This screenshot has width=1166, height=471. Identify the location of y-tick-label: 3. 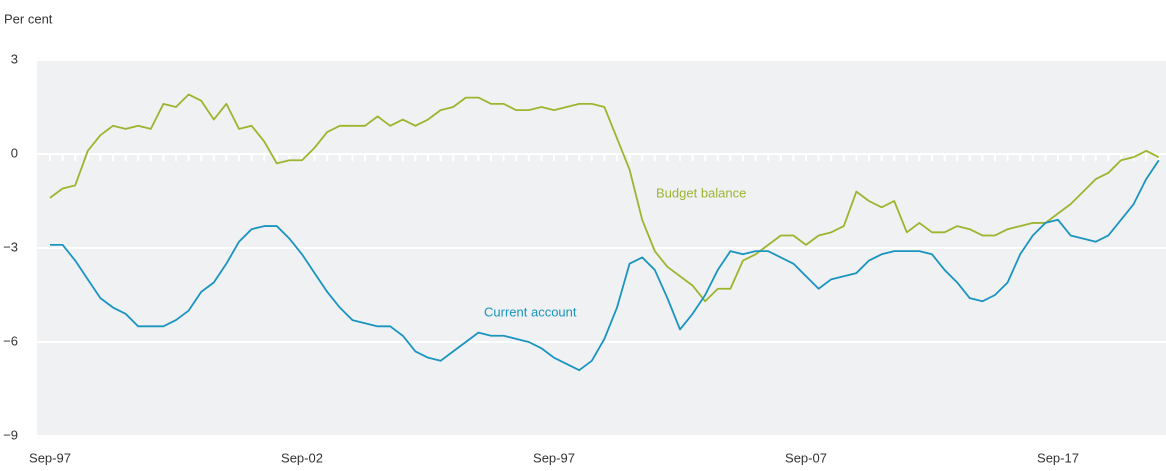
(14, 58).